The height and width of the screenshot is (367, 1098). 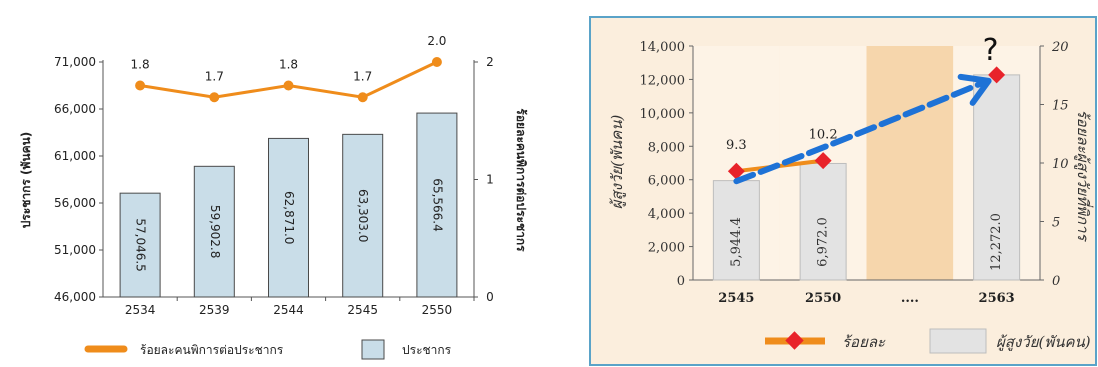 I want to click on bar-value-label: 63,303.0, so click(x=363, y=215).